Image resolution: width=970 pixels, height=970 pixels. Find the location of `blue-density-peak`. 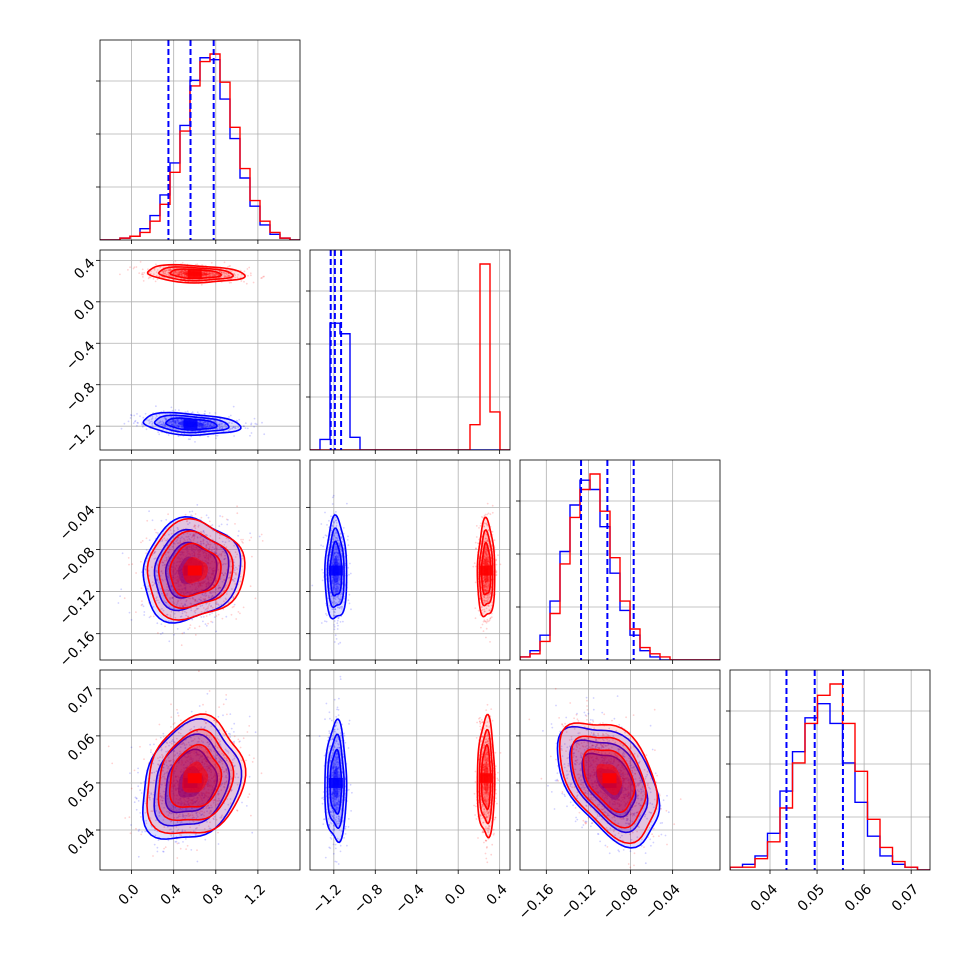

blue-density-peak is located at coordinates (335, 570).